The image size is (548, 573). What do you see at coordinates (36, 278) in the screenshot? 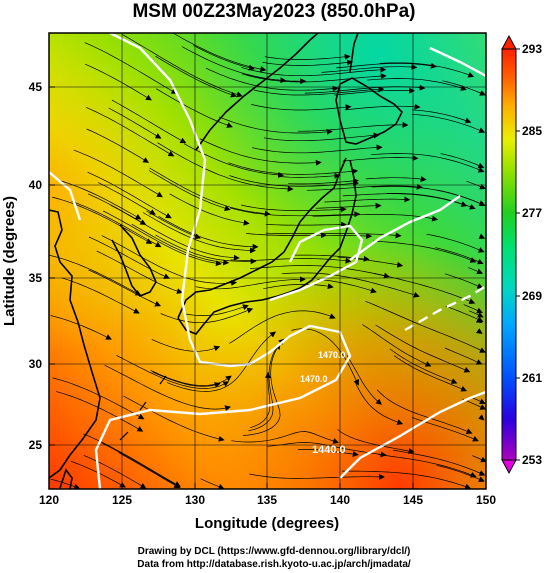
I see `y-tick-label: 35` at bounding box center [36, 278].